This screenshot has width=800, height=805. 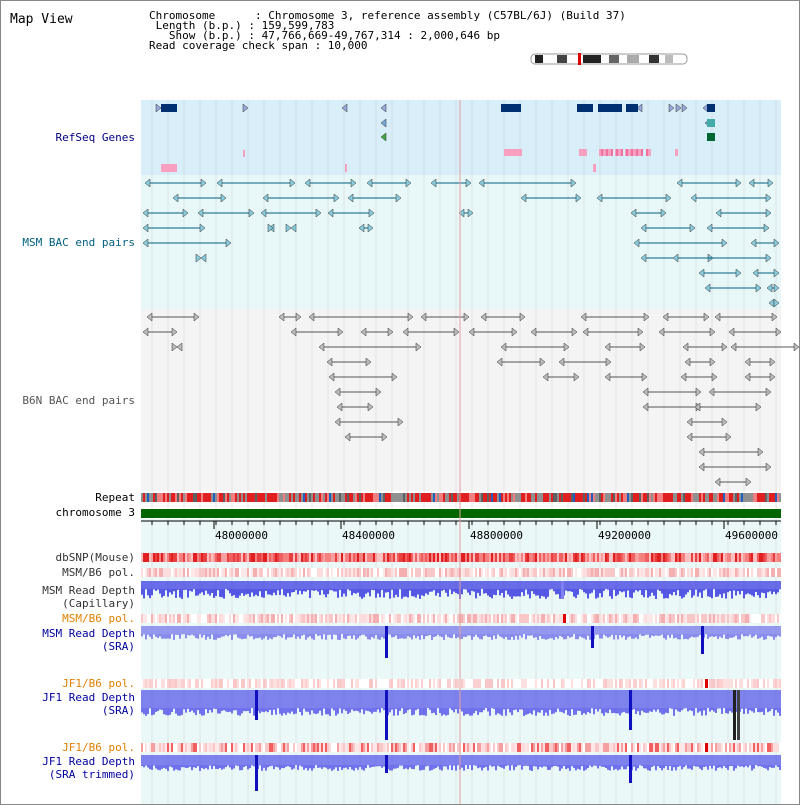 What do you see at coordinates (461, 773) in the screenshot?
I see `jf1-read-depth-sra-trimmed-track` at bounding box center [461, 773].